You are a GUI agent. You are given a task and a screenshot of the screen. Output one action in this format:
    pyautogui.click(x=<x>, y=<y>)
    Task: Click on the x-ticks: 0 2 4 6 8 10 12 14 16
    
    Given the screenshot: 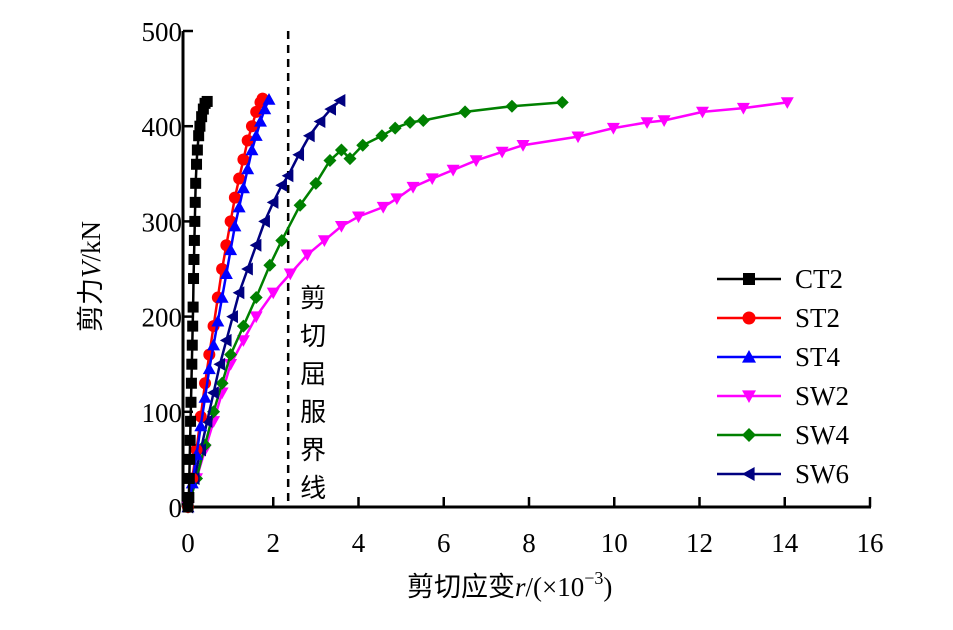 What is the action you would take?
    pyautogui.click(x=532, y=527)
    